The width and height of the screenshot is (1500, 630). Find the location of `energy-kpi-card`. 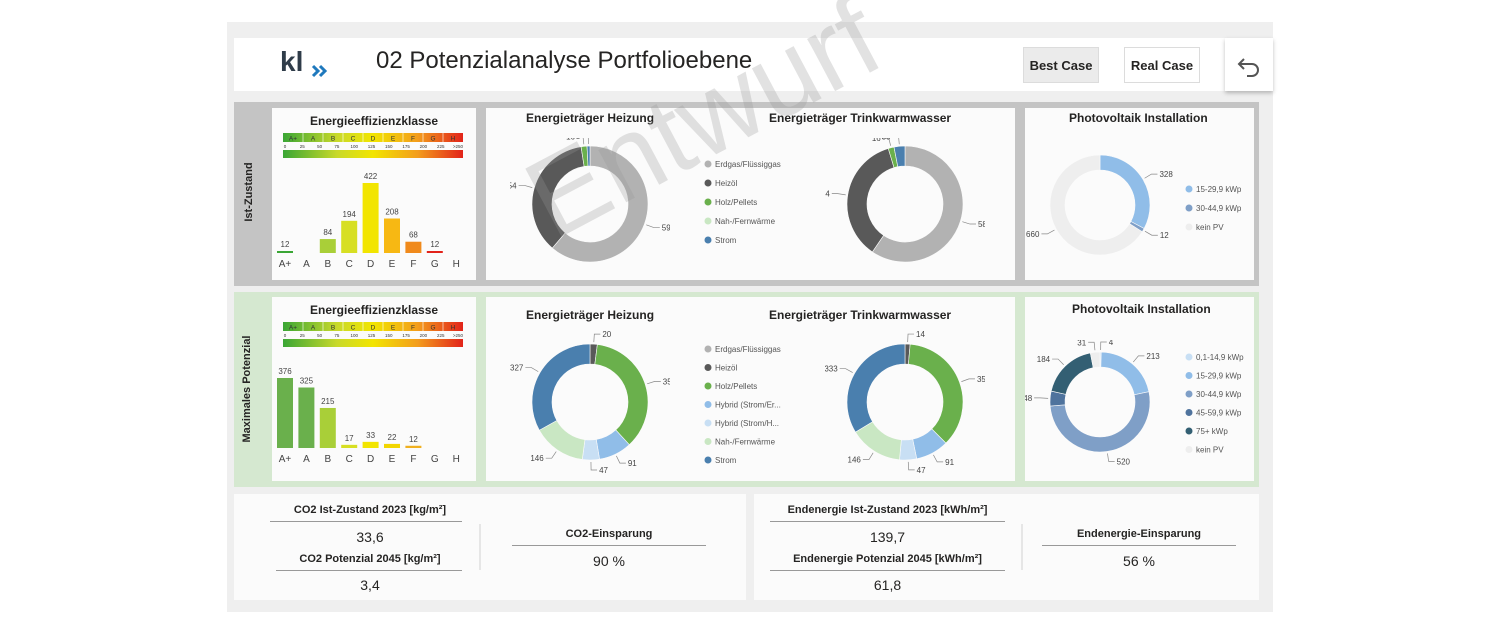

energy-kpi-card is located at coordinates (1006, 547).